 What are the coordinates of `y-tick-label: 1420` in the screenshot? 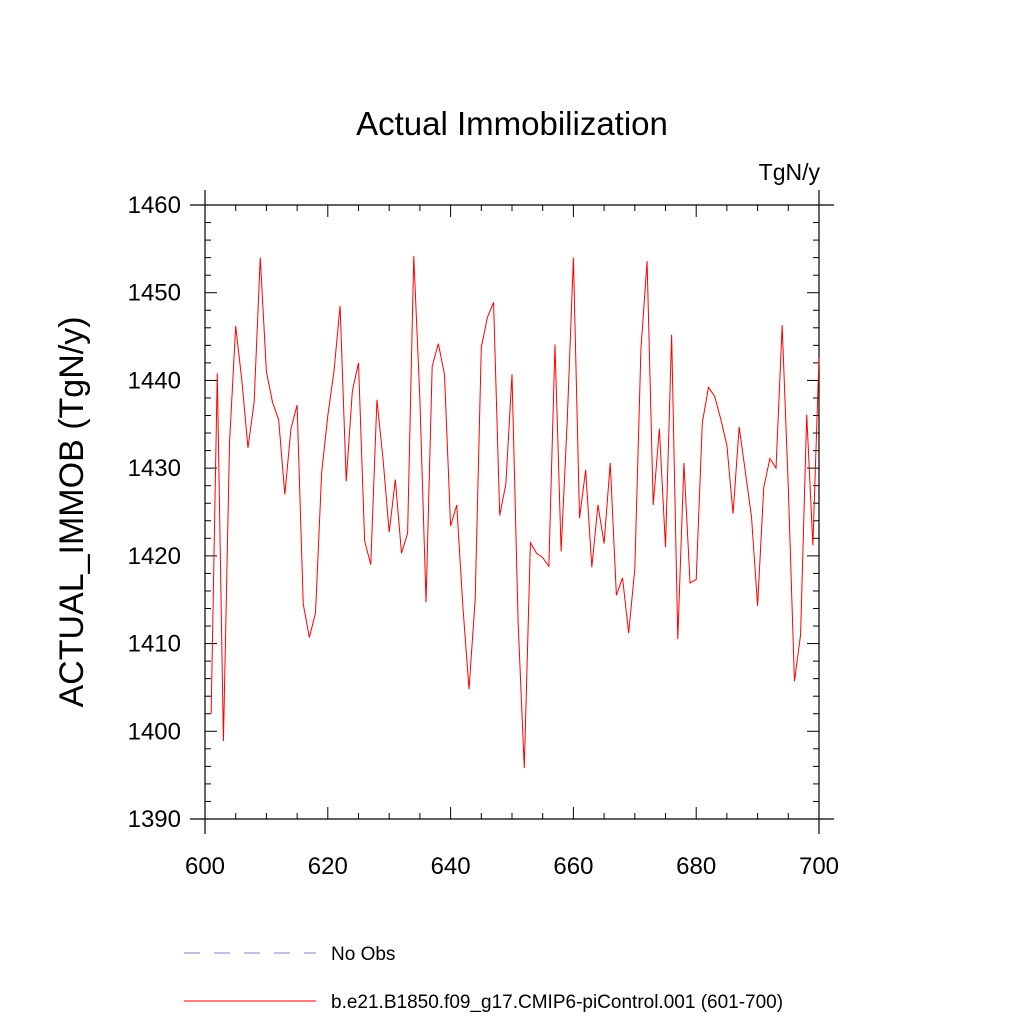 It's located at (154, 556).